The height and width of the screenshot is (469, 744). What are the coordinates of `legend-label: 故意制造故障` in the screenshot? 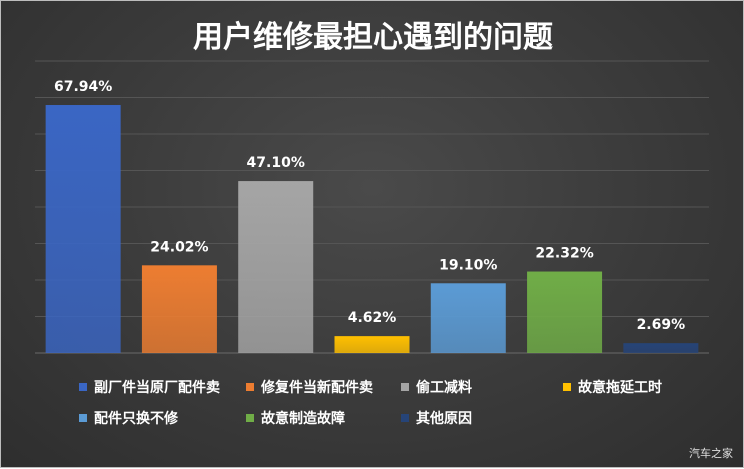 It's located at (303, 419).